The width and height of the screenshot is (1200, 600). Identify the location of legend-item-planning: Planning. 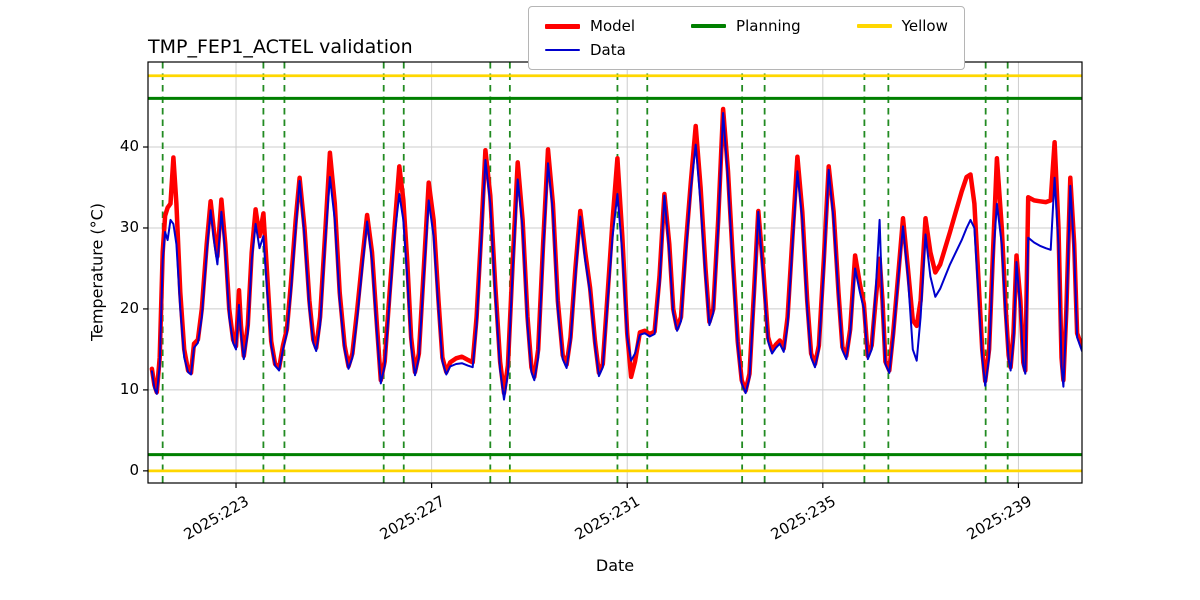
(746, 26).